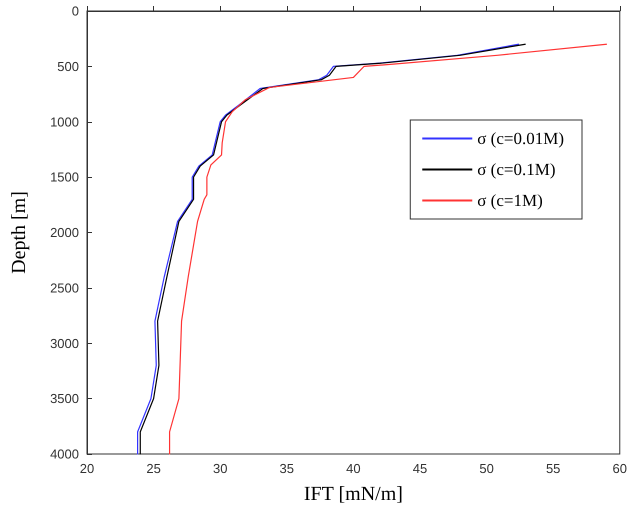 The width and height of the screenshot is (630, 509). What do you see at coordinates (287, 468) in the screenshot?
I see `x-tick-label: 35` at bounding box center [287, 468].